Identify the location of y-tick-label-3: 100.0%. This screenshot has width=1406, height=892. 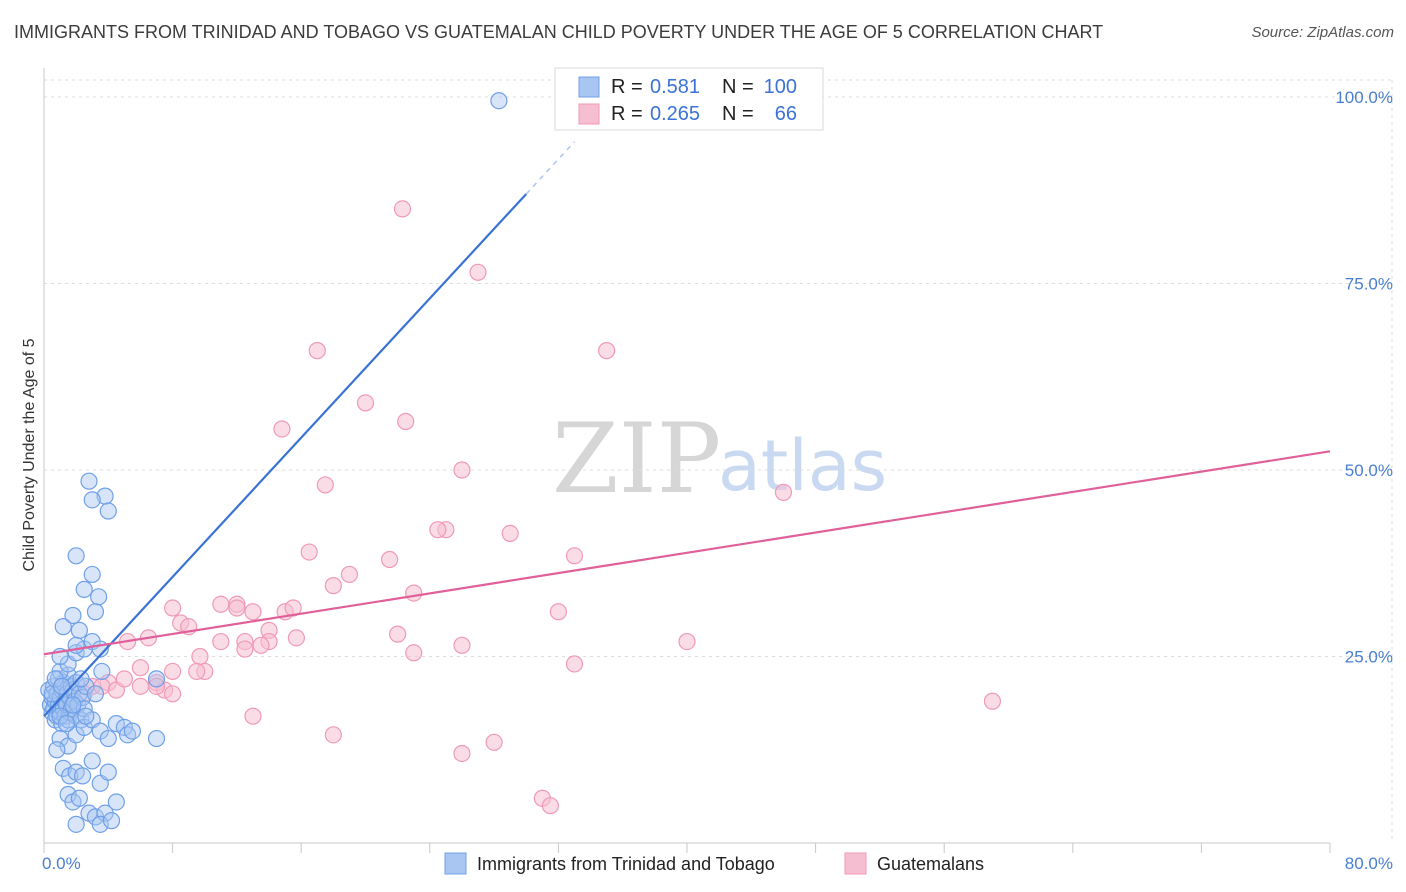
(1364, 97).